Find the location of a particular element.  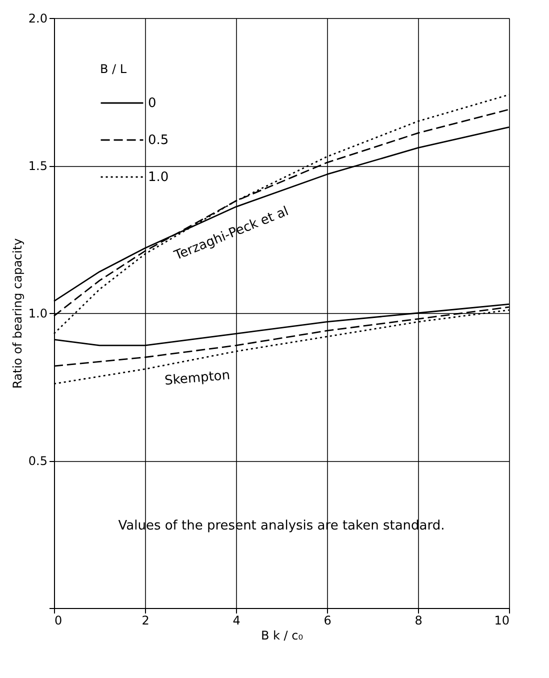

y-tick-label: 1.0 is located at coordinates (38, 313).